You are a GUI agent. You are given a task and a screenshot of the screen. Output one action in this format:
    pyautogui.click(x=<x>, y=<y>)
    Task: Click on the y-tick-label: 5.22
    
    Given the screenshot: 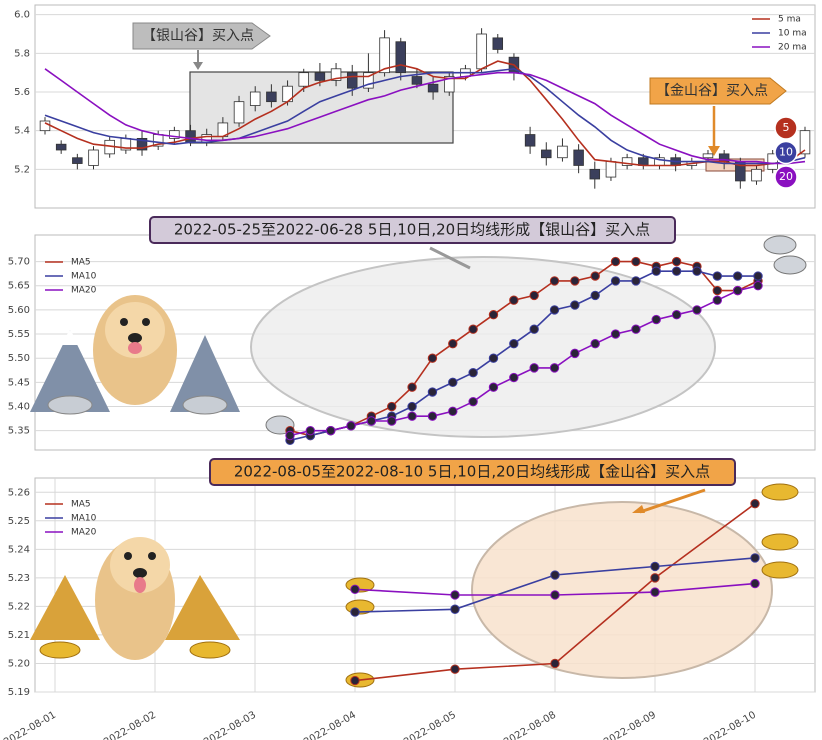 What is the action you would take?
    pyautogui.click(x=19, y=606)
    